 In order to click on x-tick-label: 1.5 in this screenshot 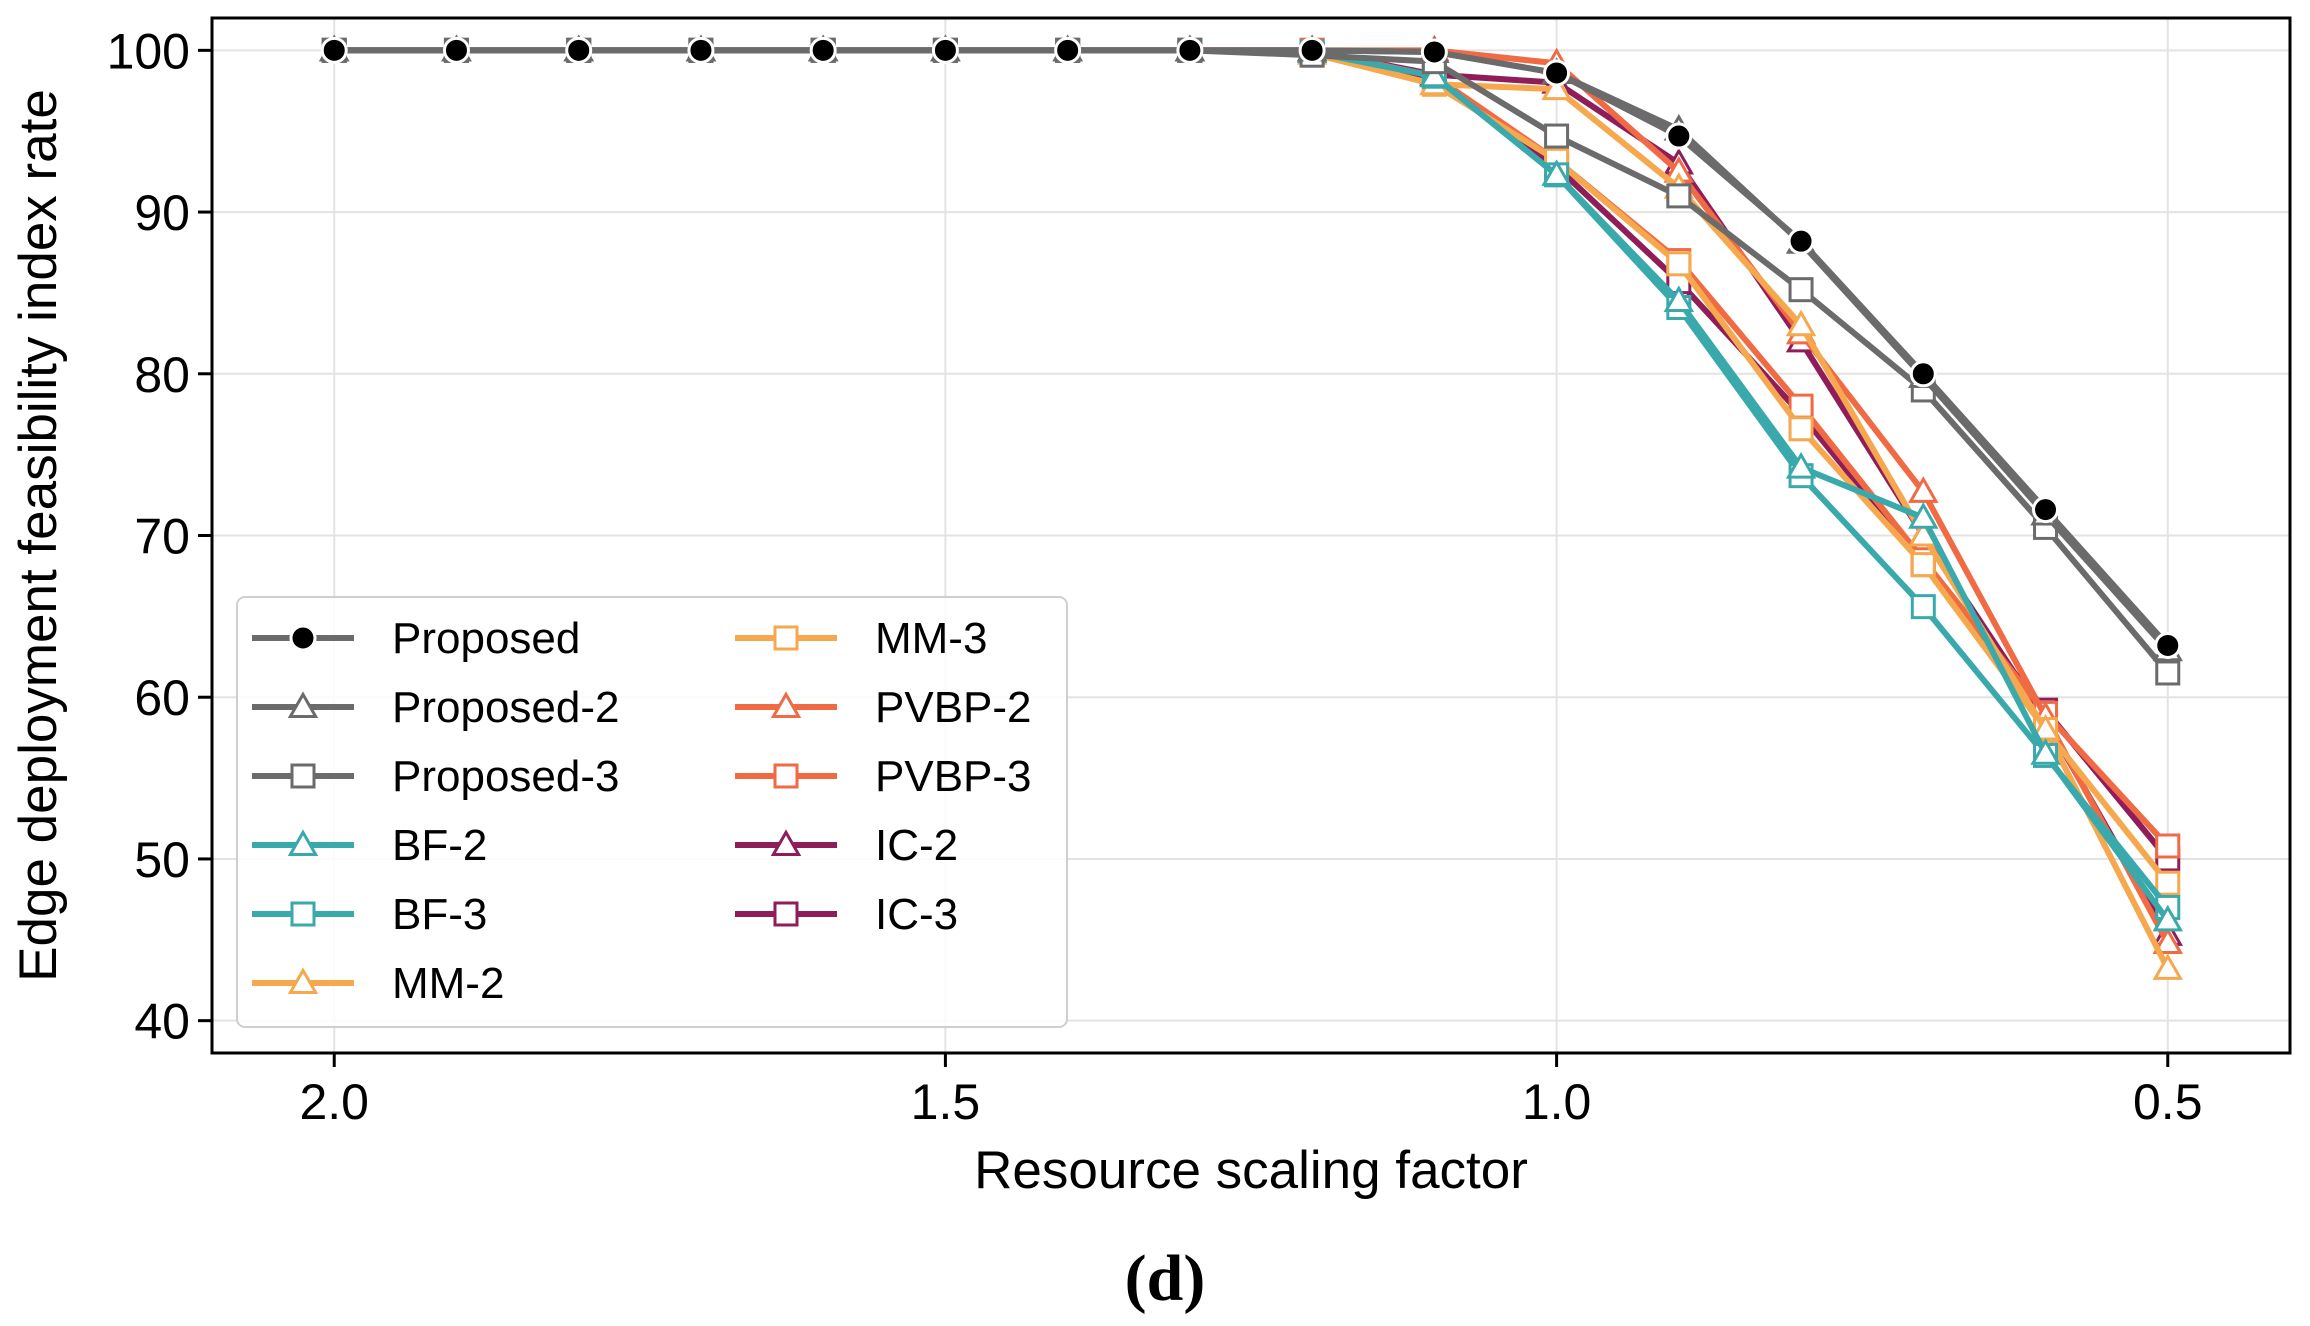, I will do `click(946, 1102)`.